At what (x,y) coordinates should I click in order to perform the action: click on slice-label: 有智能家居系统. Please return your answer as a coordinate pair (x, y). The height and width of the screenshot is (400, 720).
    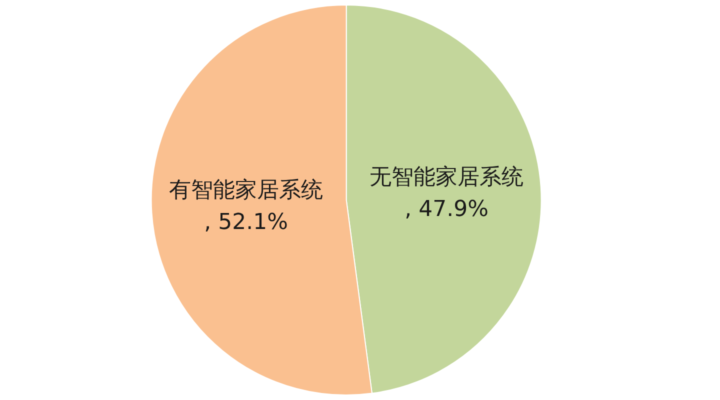
    Looking at the image, I should click on (246, 191).